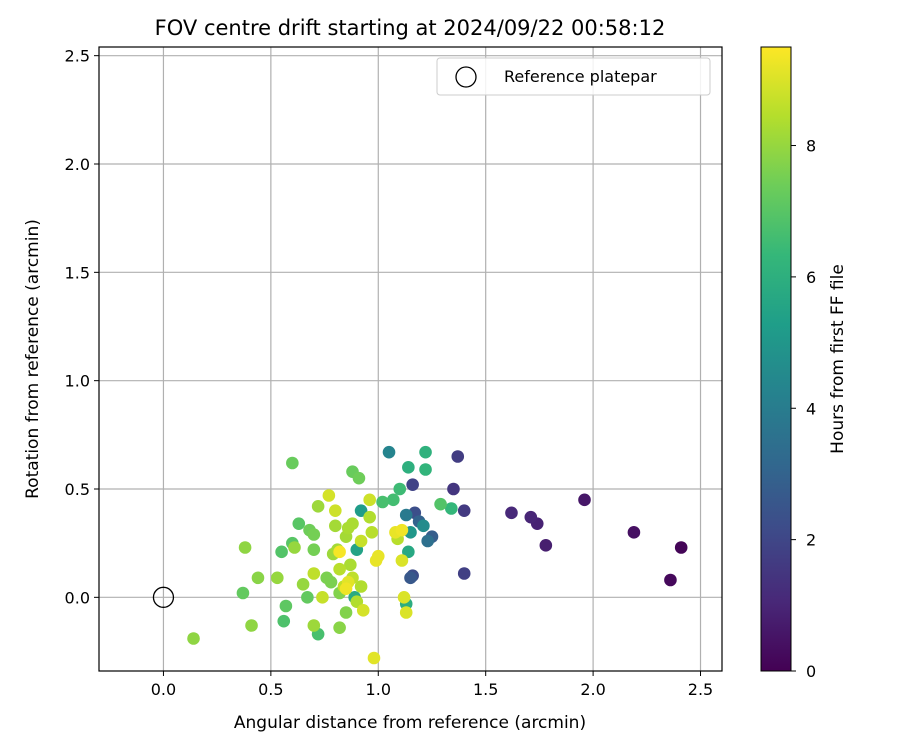 The image size is (900, 750). Describe the element at coordinates (432, 685) in the screenshot. I see `x-axis-ticks: 0.0 0.5 1.0 1.5 2.0 2.5` at that location.